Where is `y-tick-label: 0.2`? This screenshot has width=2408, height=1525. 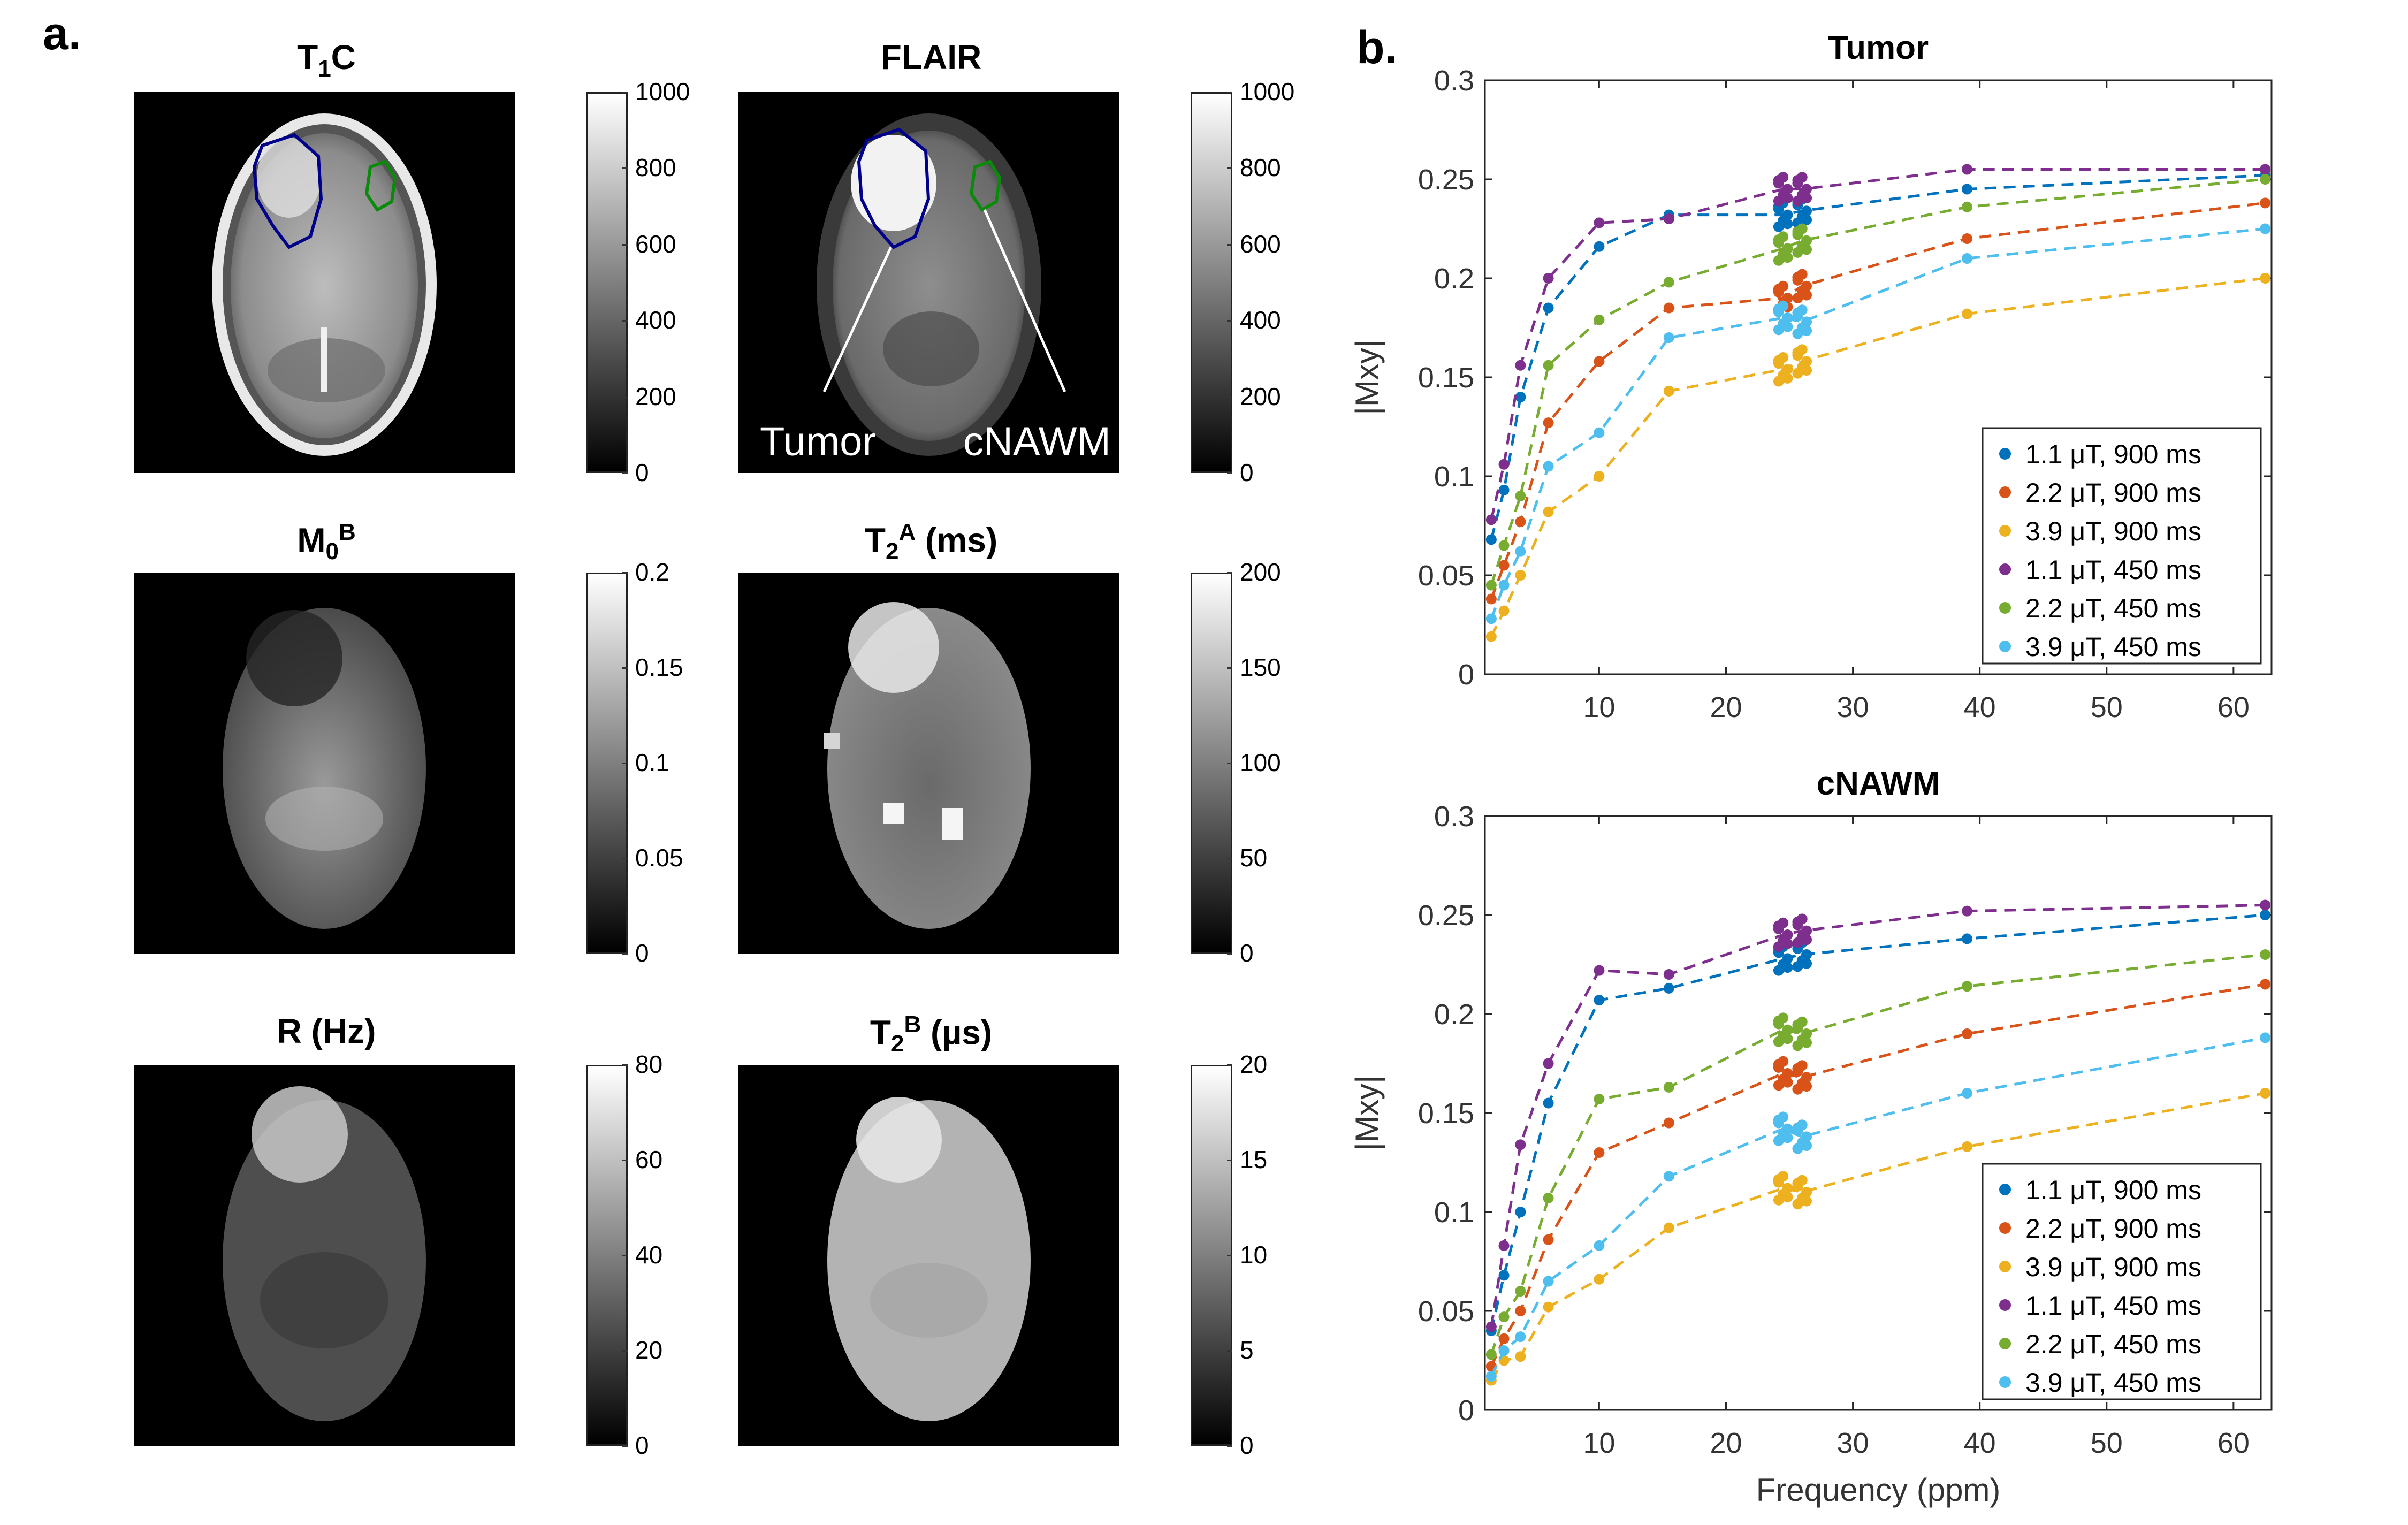 y-tick-label: 0.2 is located at coordinates (1454, 279).